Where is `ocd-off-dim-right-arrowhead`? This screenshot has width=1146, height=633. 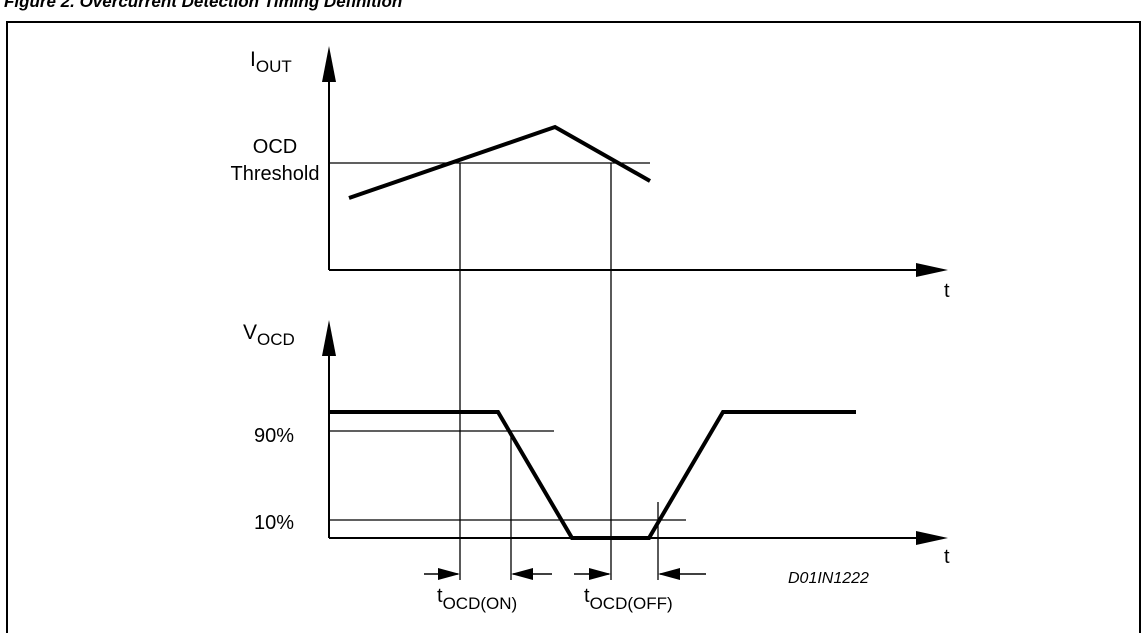
ocd-off-dim-right-arrowhead is located at coordinates (669, 574).